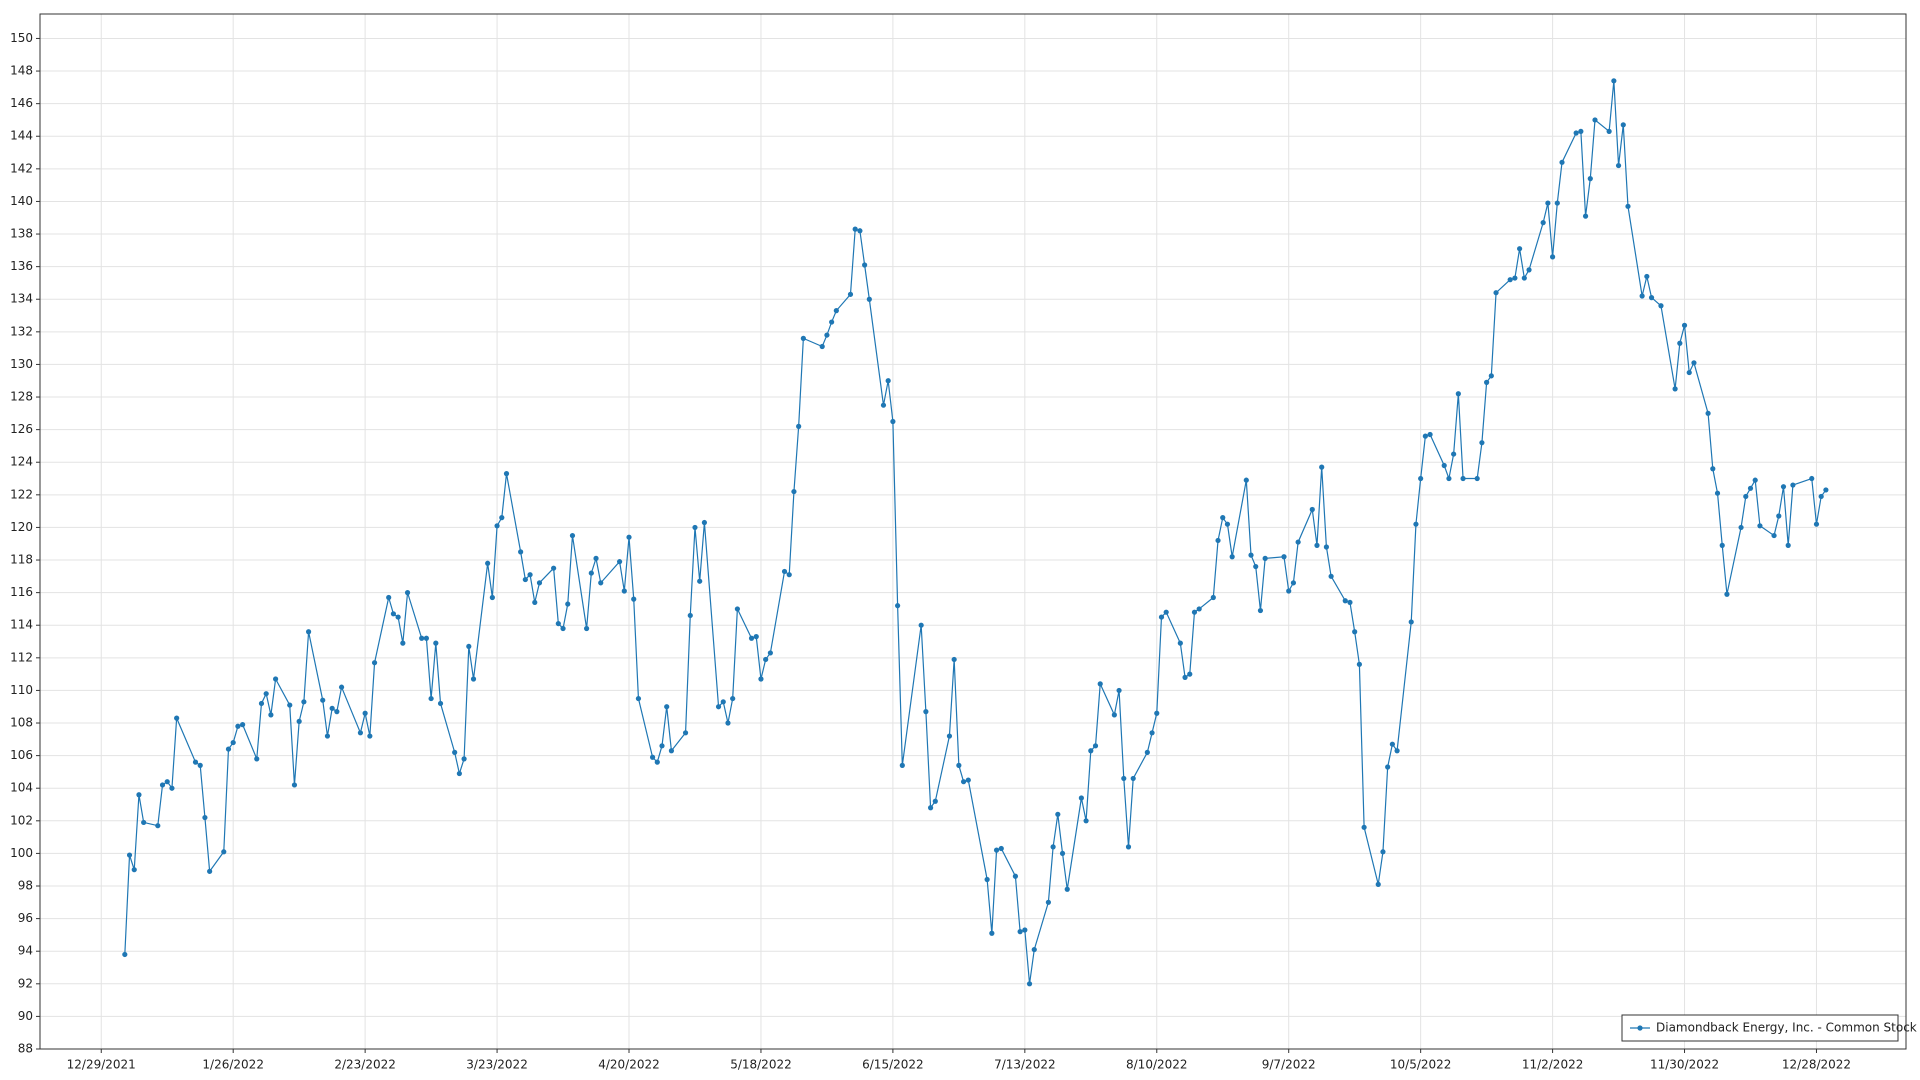  I want to click on y-tick-label: 138, so click(21, 234).